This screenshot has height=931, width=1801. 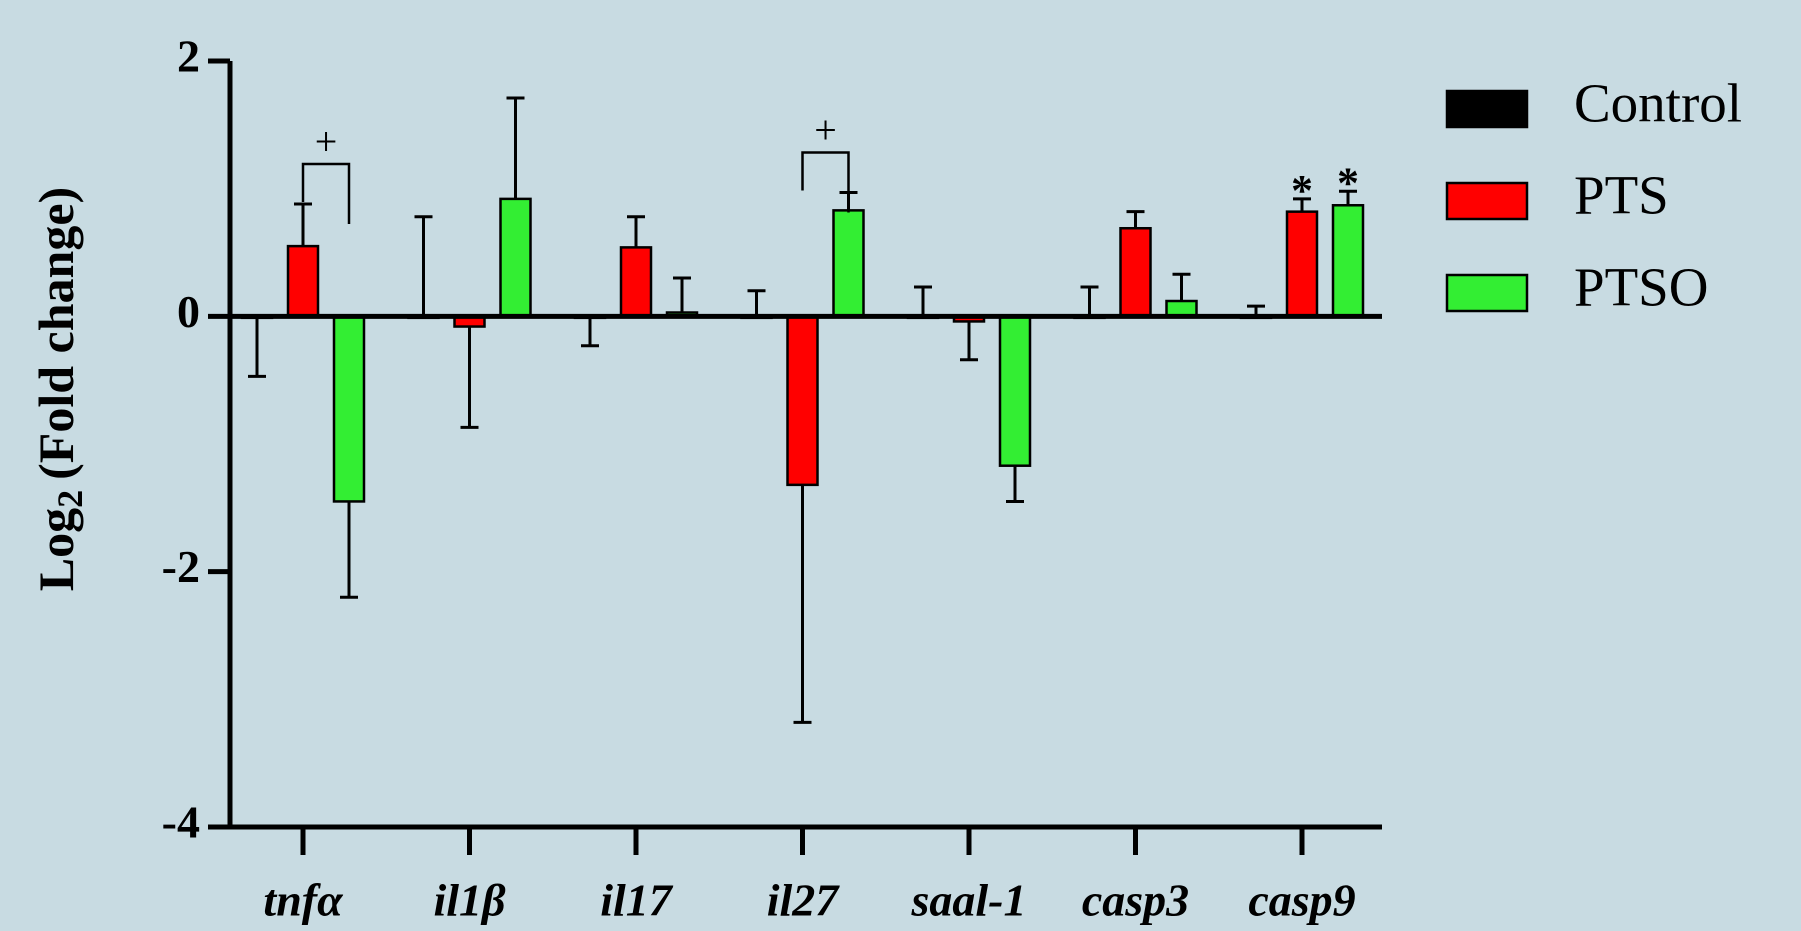 What do you see at coordinates (188, 56) in the screenshot?
I see `y-tick-label: 2` at bounding box center [188, 56].